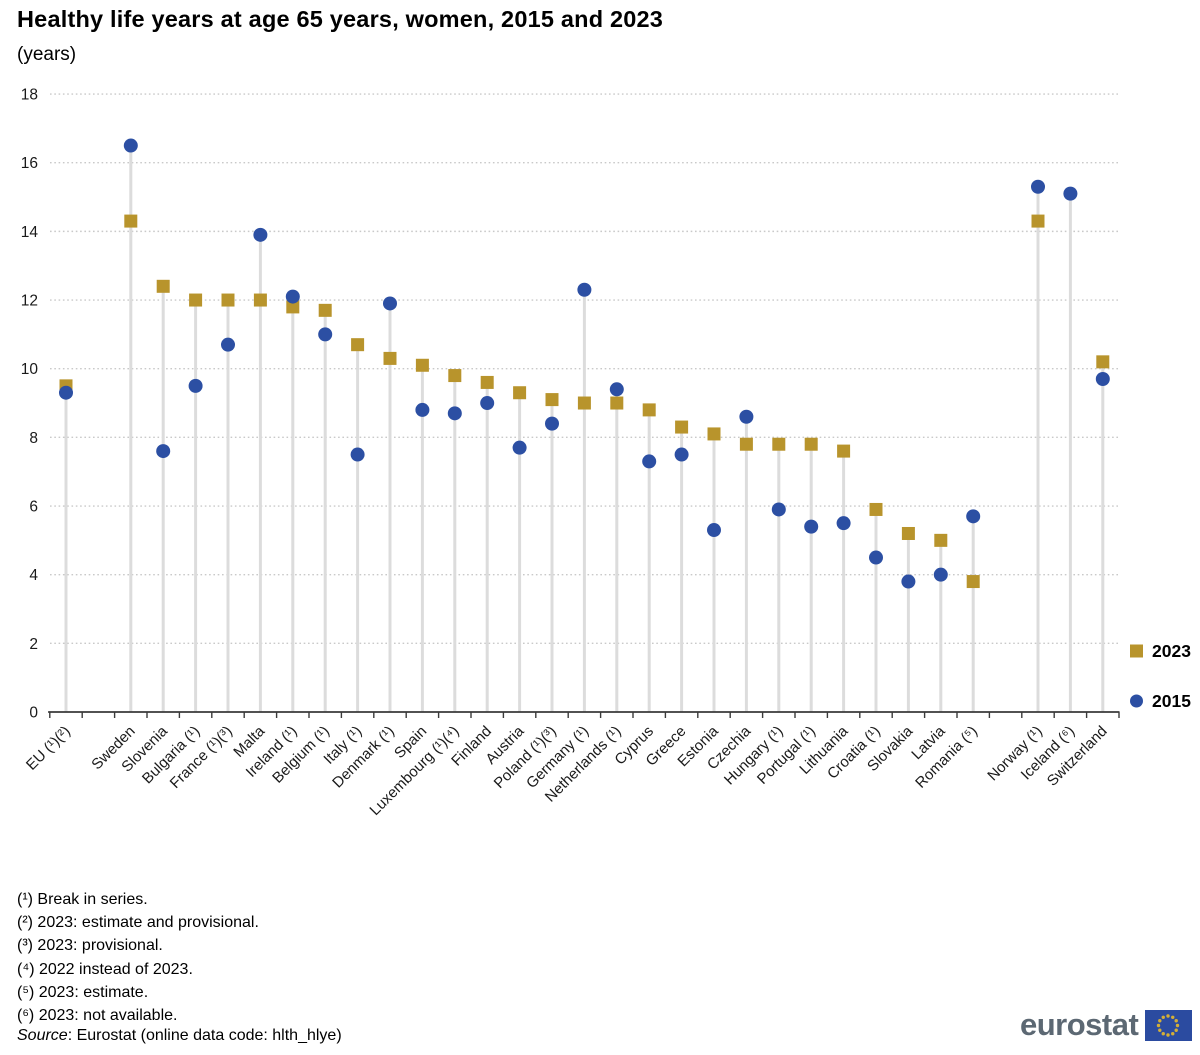 This screenshot has width=1200, height=1055. What do you see at coordinates (83, 992) in the screenshot?
I see `footnote-line: (⁵) 2023: estimate.` at bounding box center [83, 992].